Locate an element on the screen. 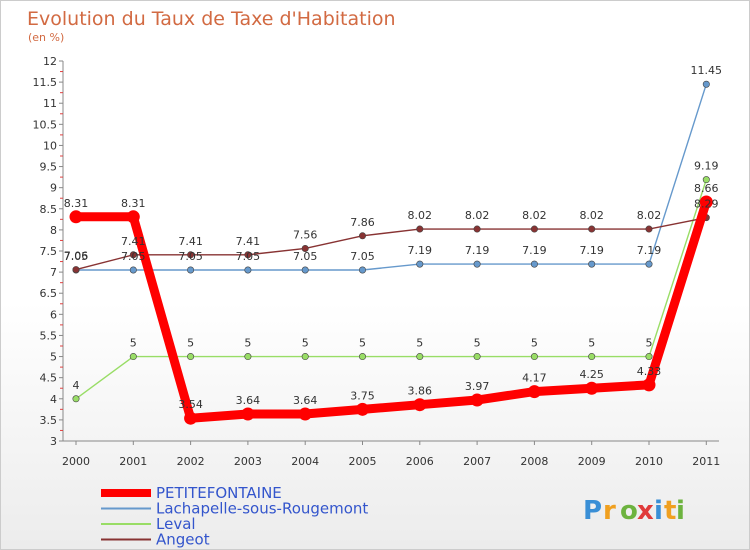  data-label: 8.31 is located at coordinates (76, 203).